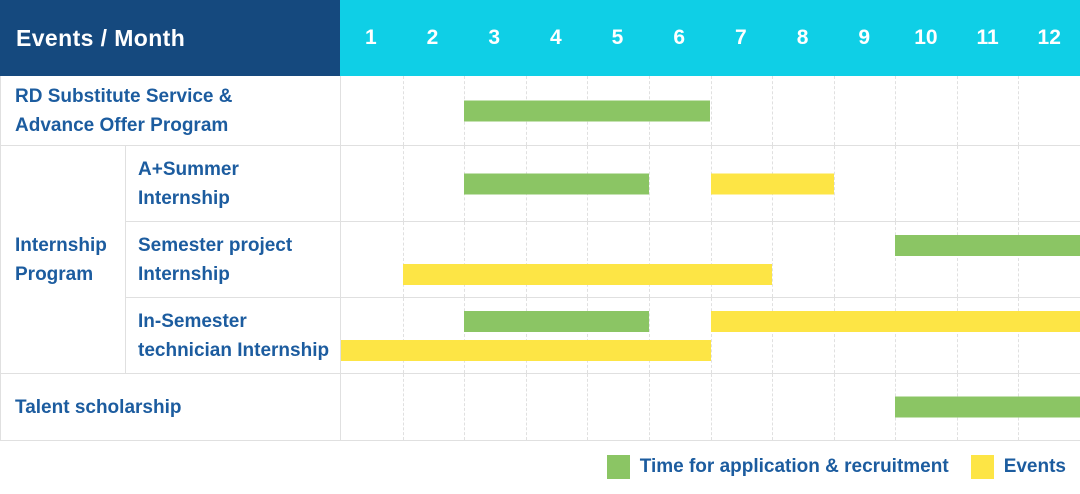 This screenshot has width=1080, height=494. I want to click on row-label-text: Semester project Internship, so click(215, 259).